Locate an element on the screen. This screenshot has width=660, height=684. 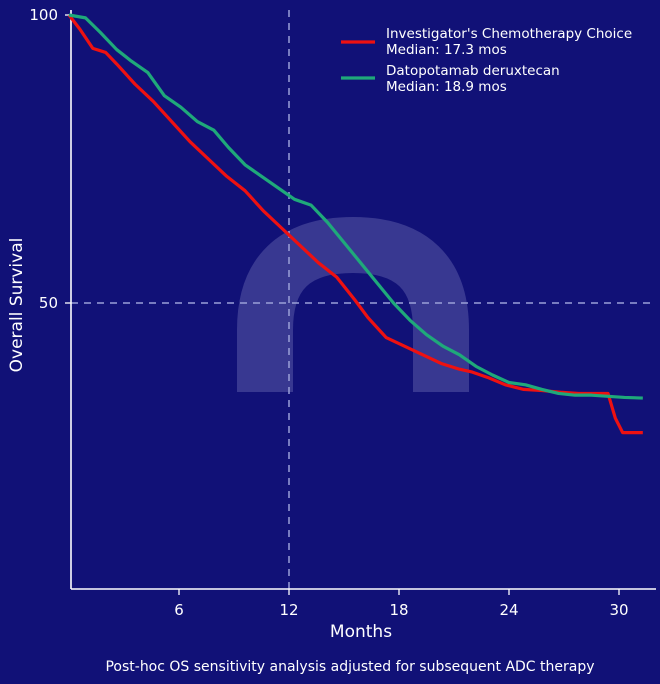
legend-median-datopotamab: Median: 18.9 mos is located at coordinates (446, 87).